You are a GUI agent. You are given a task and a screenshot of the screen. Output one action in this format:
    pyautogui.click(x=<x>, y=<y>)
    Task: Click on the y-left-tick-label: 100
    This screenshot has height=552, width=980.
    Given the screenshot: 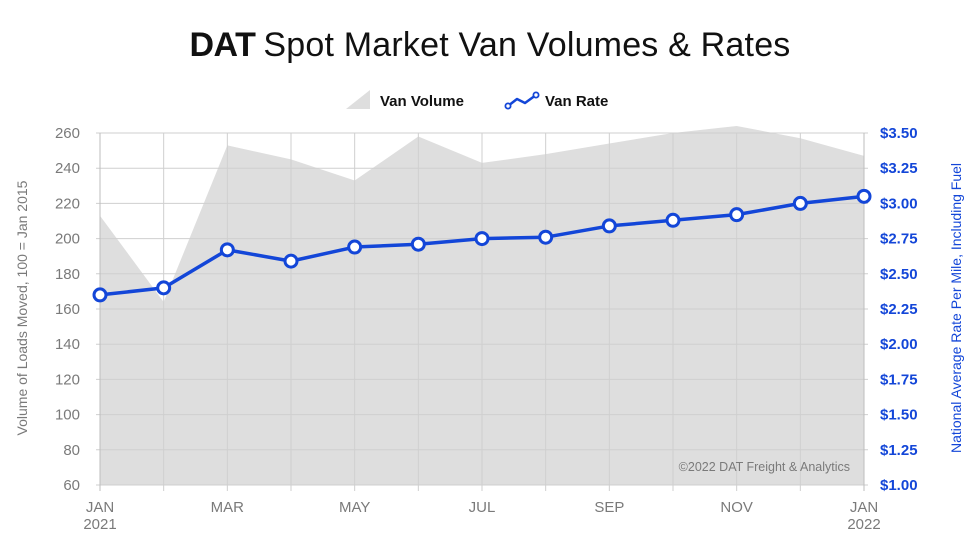 What is the action you would take?
    pyautogui.click(x=67, y=415)
    